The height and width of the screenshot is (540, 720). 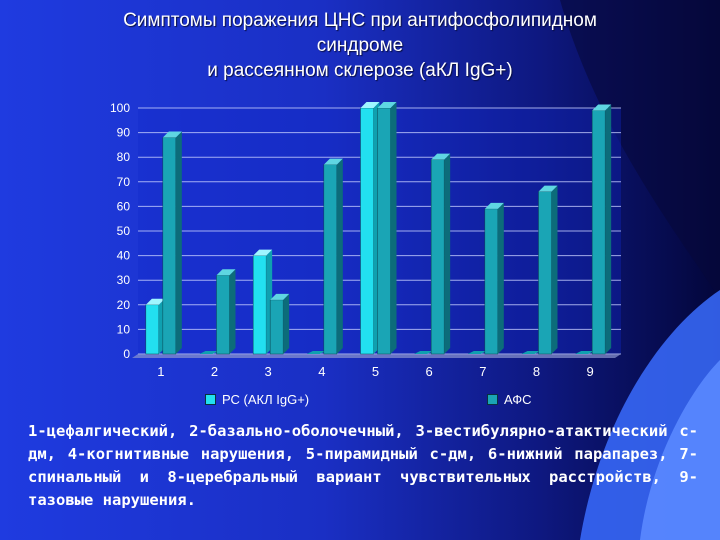 What do you see at coordinates (268, 371) in the screenshot?
I see `x-tick-label: 3` at bounding box center [268, 371].